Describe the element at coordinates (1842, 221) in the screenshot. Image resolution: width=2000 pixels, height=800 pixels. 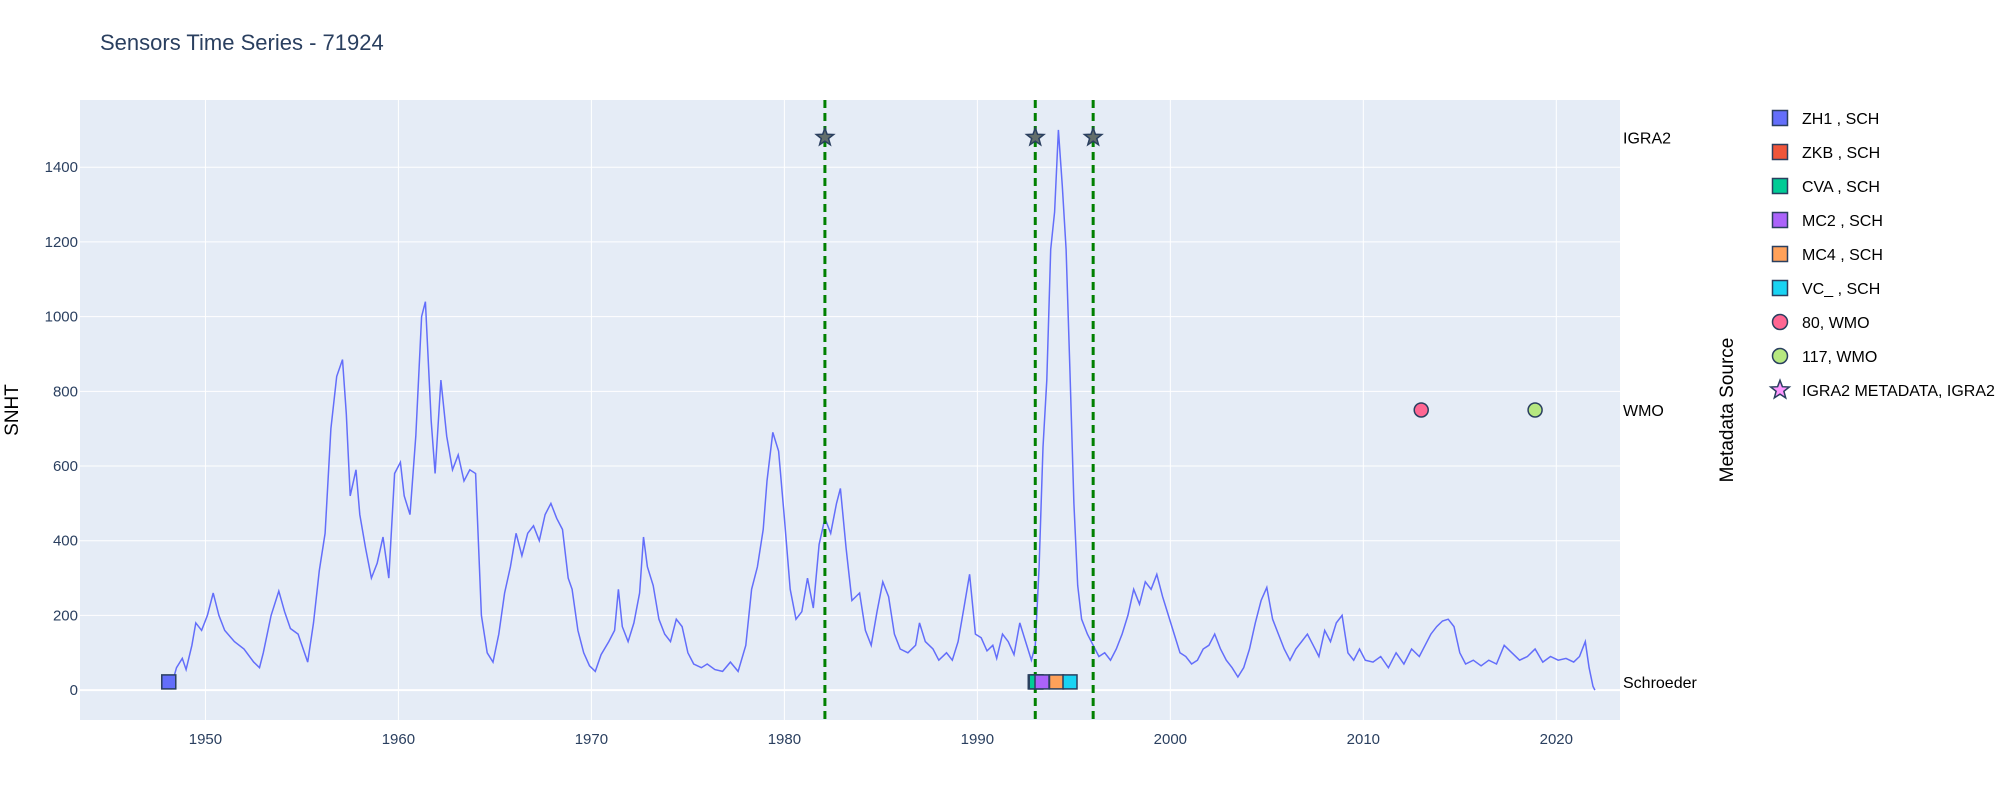
I see `legend-label: MC2 , SCH` at that location.